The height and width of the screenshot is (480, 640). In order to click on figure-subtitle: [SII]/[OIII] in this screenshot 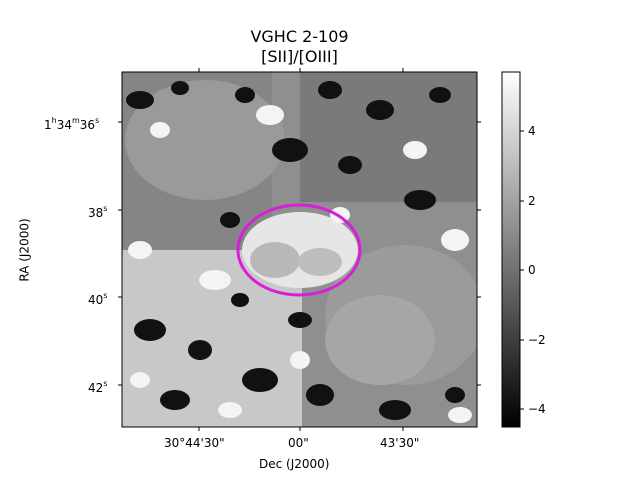, I will do `click(299, 56)`.